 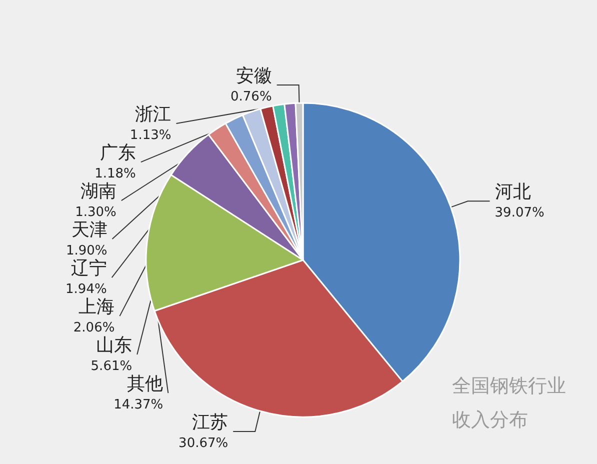 I want to click on data-label: 0.76%, so click(x=251, y=97).